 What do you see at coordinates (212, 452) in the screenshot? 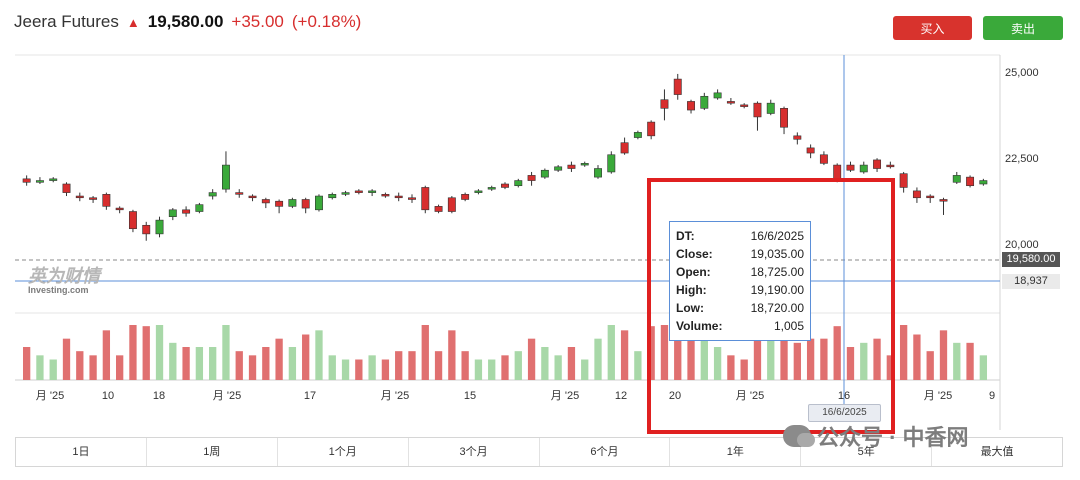
I see `period-1w: 1周` at bounding box center [212, 452].